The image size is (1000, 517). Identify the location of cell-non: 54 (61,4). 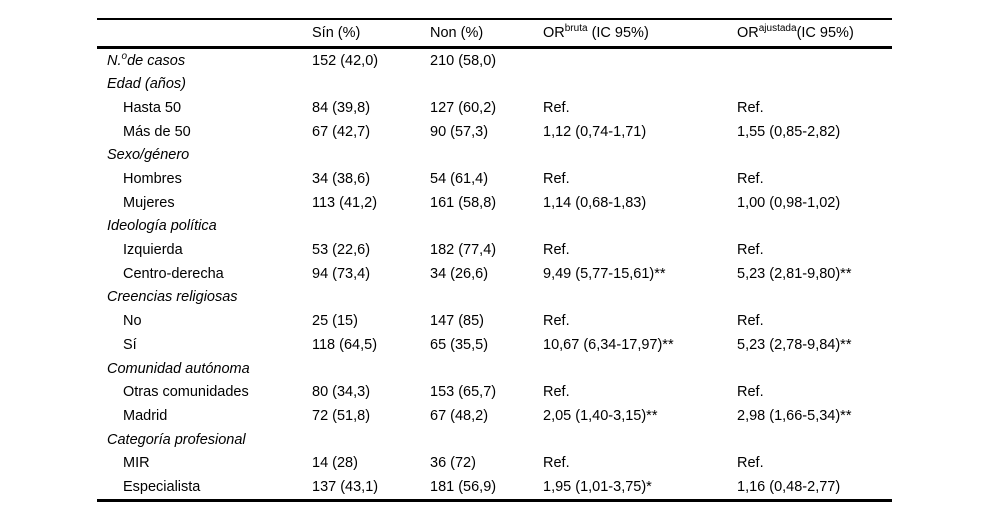
(459, 179).